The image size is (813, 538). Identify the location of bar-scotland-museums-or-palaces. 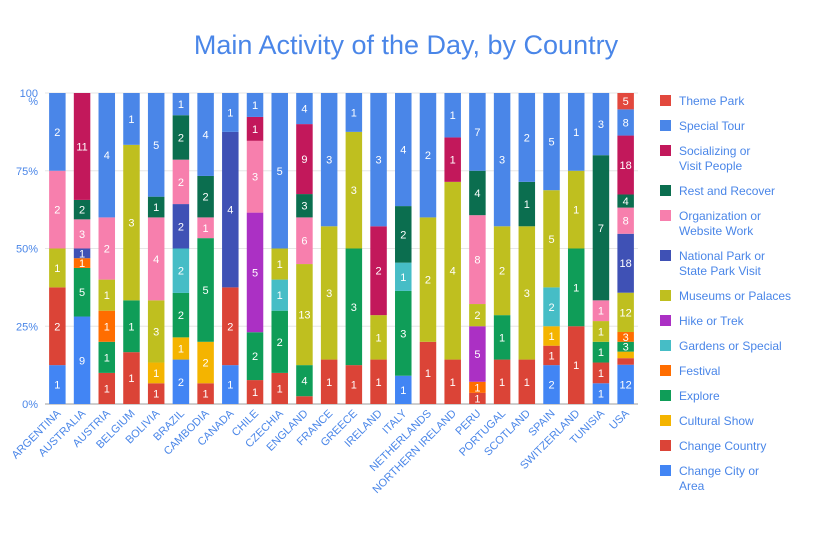
(527, 293).